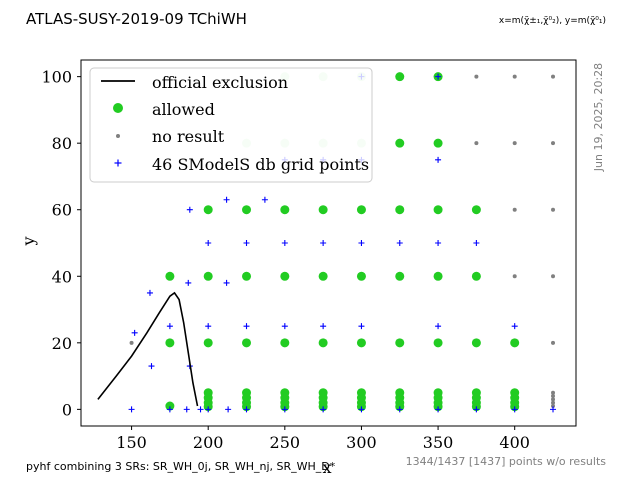 This screenshot has height=480, width=640. I want to click on timestamp: Jun 19, 2025, 20:28, so click(598, 117).